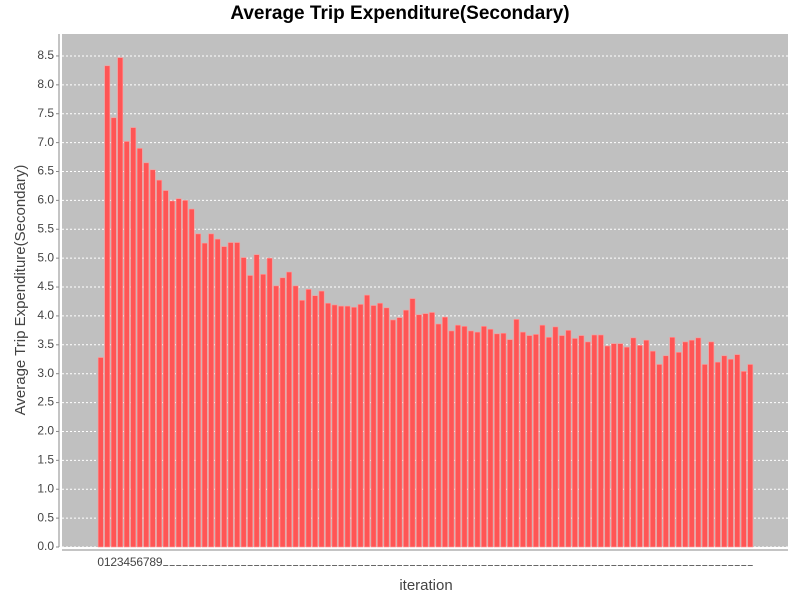 Image resolution: width=800 pixels, height=600 pixels. I want to click on x-tick-label: 4, so click(126, 562).